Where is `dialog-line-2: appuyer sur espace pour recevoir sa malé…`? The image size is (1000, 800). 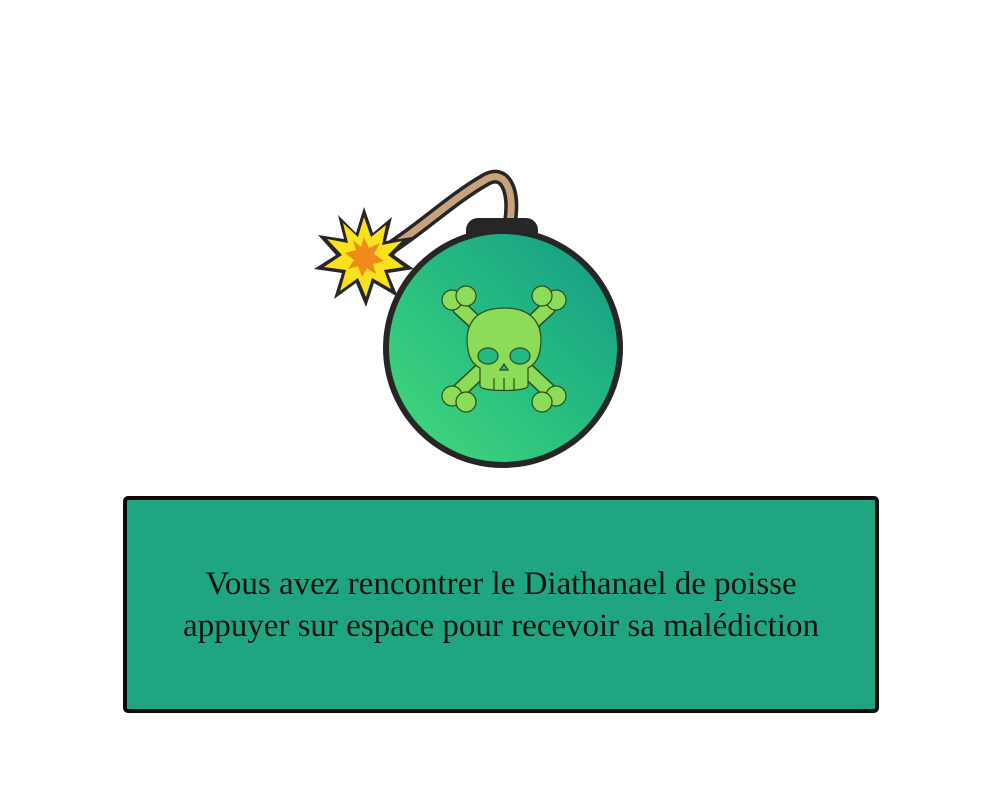 dialog-line-2: appuyer sur espace pour recevoir sa malé… is located at coordinates (501, 626).